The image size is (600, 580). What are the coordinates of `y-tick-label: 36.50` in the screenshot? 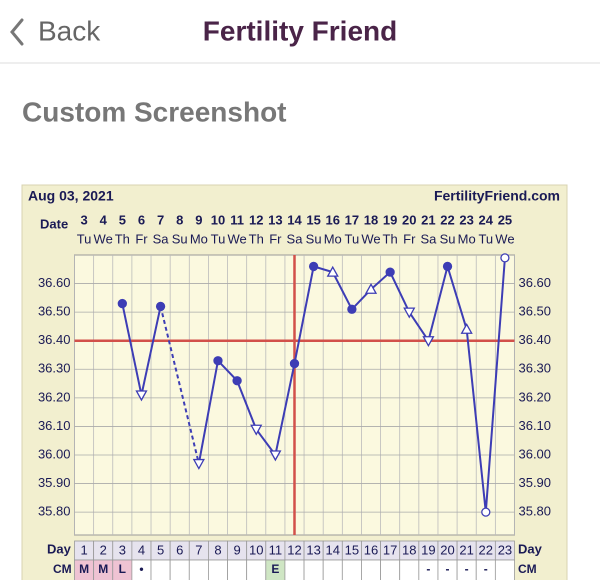 It's located at (534, 311).